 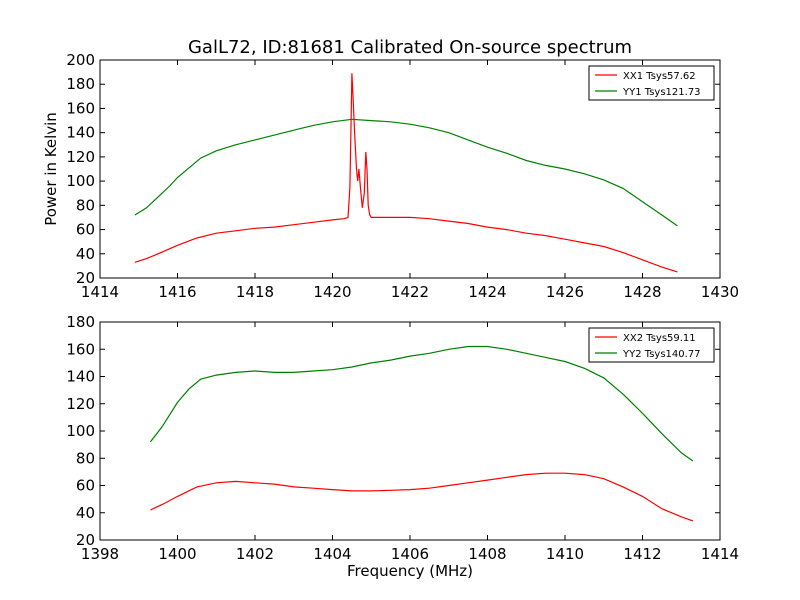 What do you see at coordinates (410, 571) in the screenshot?
I see `x-axis-label: Frequency (MHz)` at bounding box center [410, 571].